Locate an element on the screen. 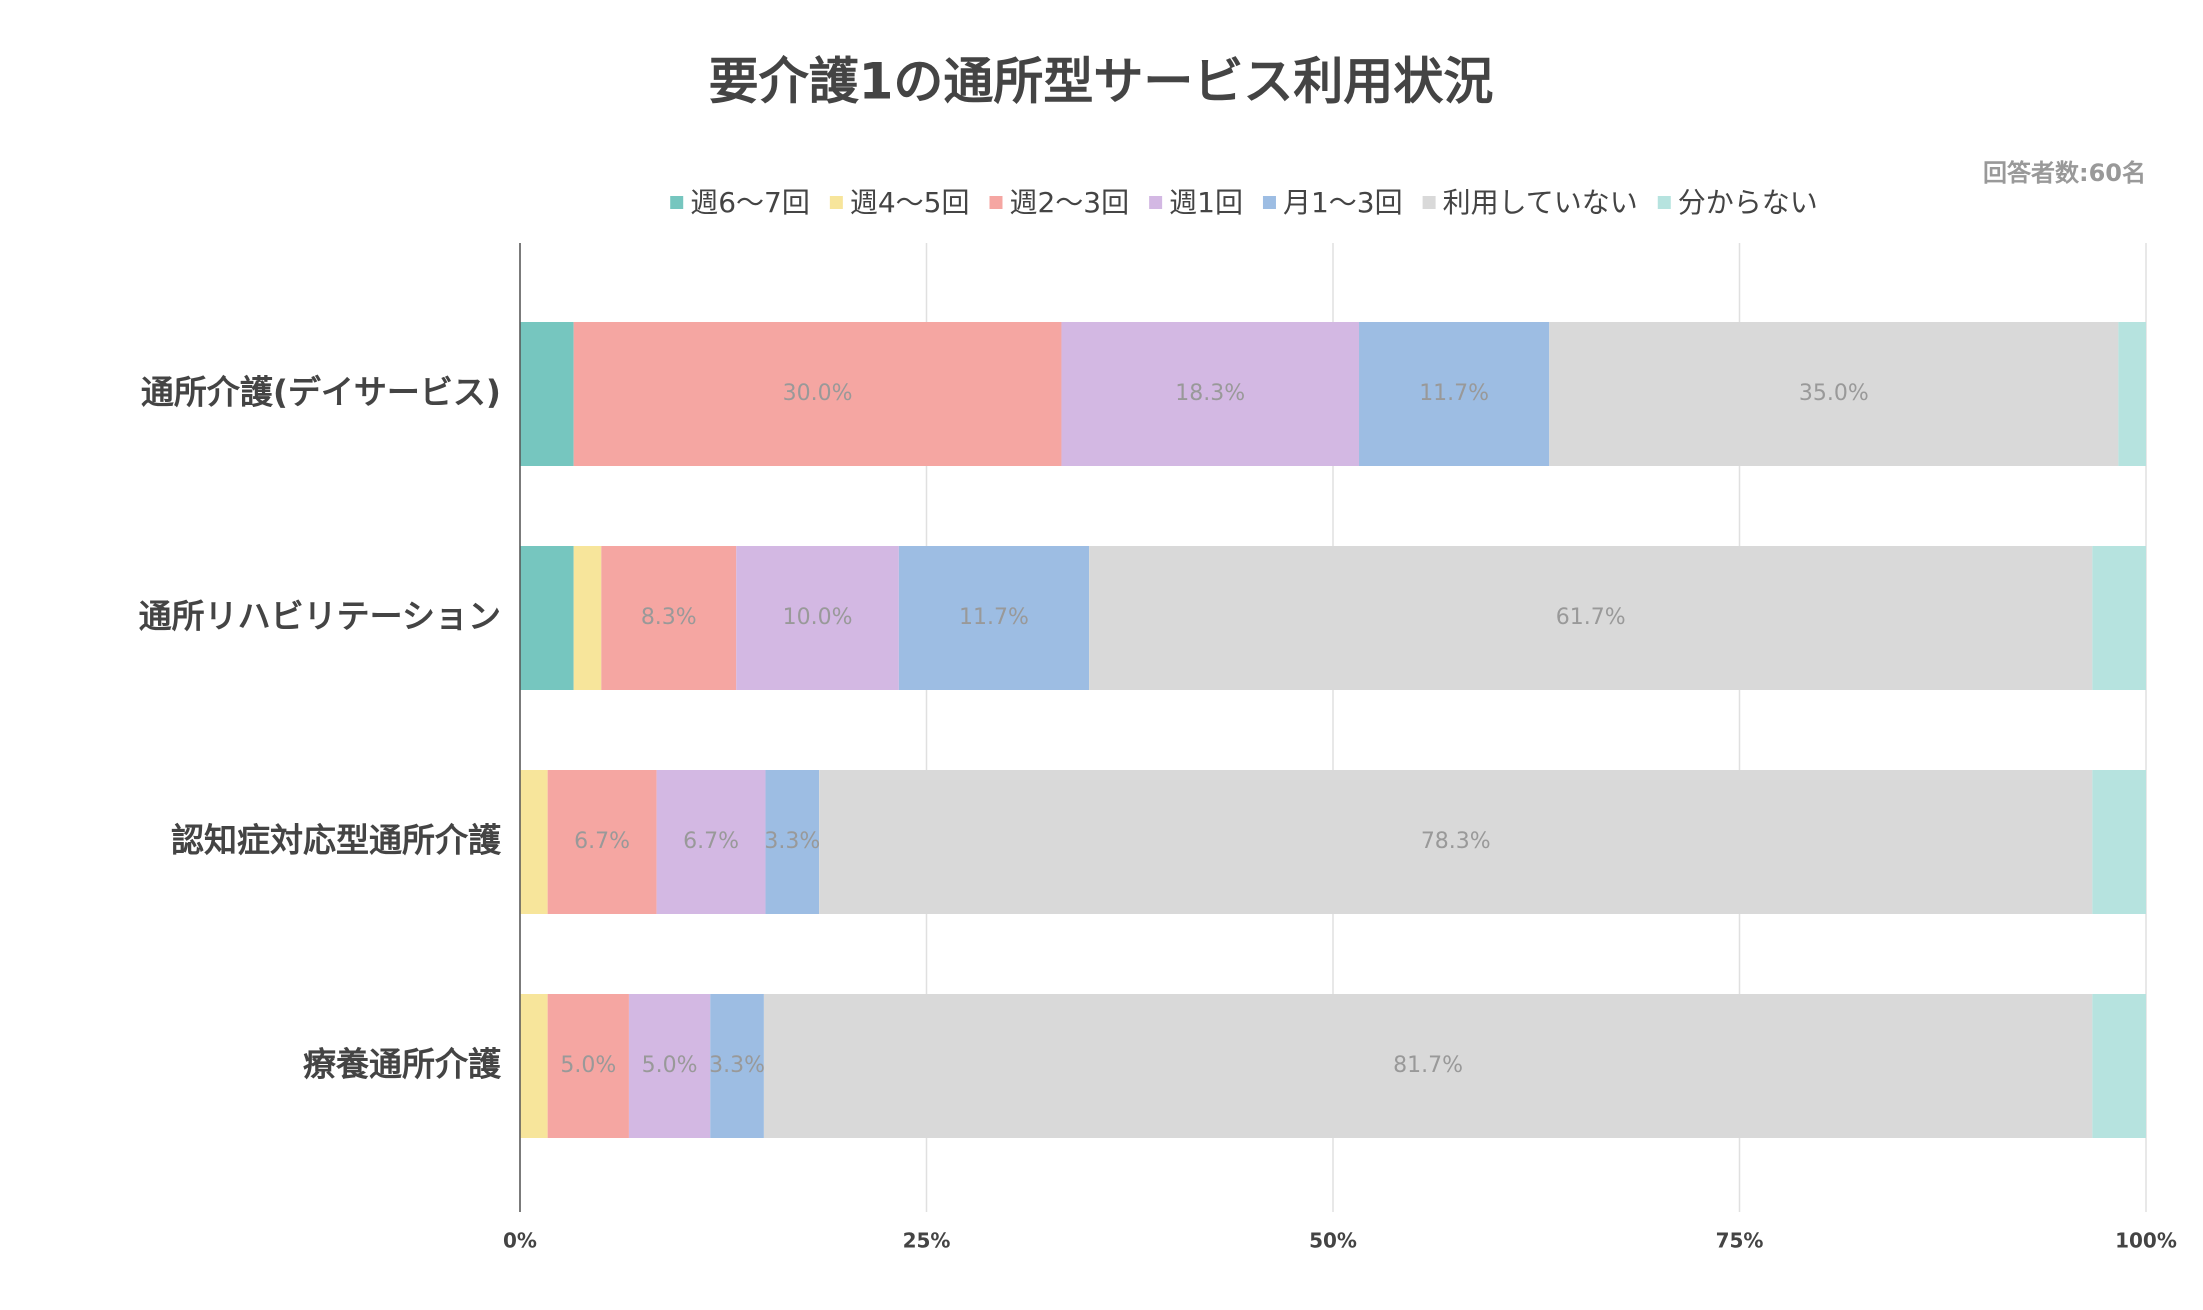  data-label: 10.0% is located at coordinates (818, 617).